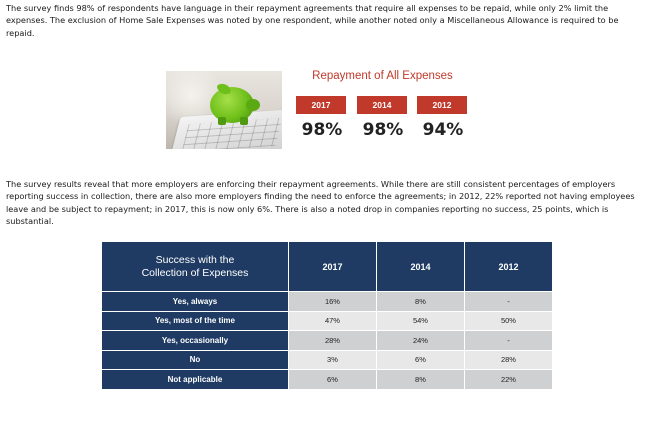 Image resolution: width=645 pixels, height=430 pixels. Describe the element at coordinates (443, 130) in the screenshot. I see `repayment-pct-2012: 94%` at that location.